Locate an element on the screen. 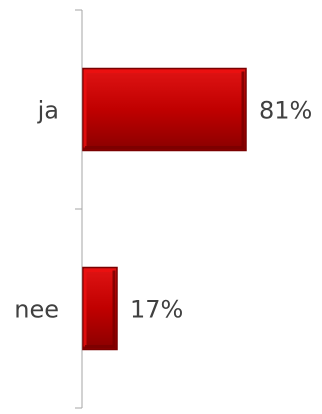  bar-nee is located at coordinates (100, 308).